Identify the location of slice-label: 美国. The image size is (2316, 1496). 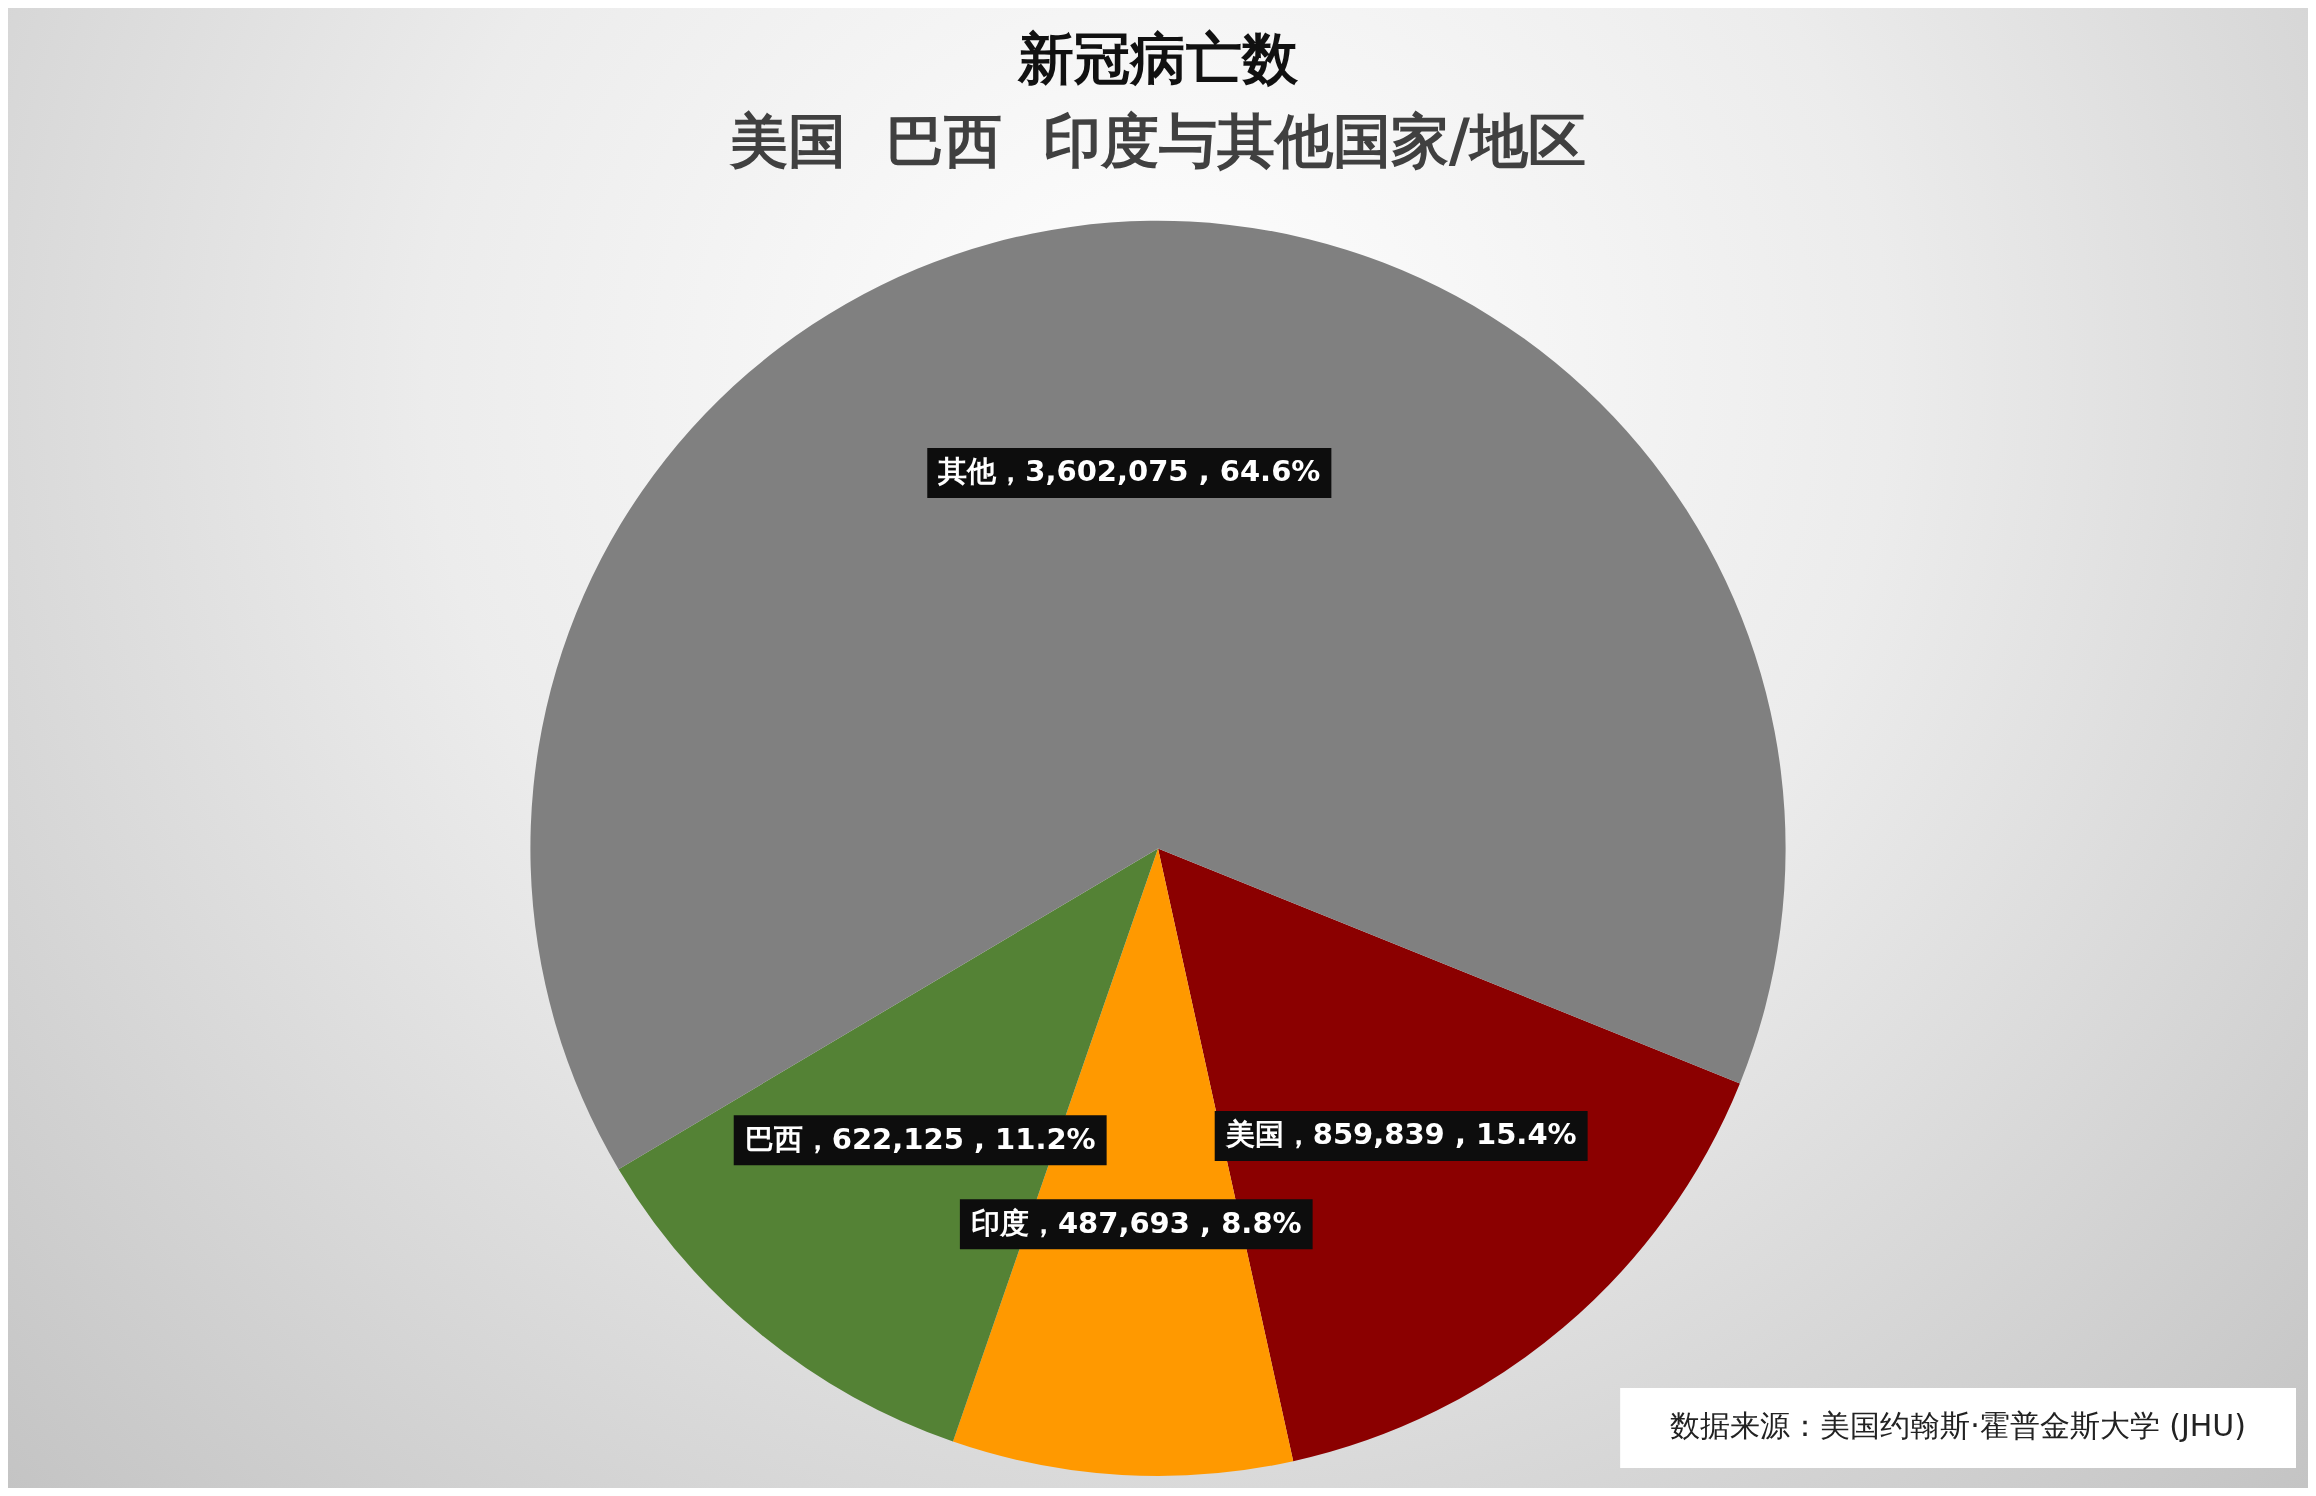
(1254, 1134).